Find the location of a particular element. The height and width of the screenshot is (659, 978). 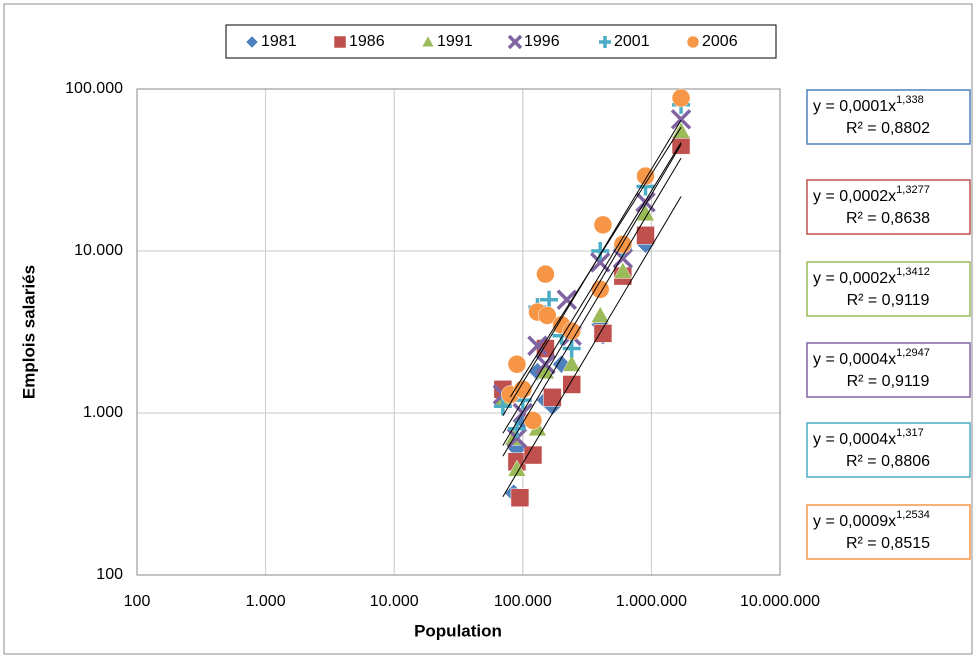

equation-exponent: 1,2534 is located at coordinates (913, 515).